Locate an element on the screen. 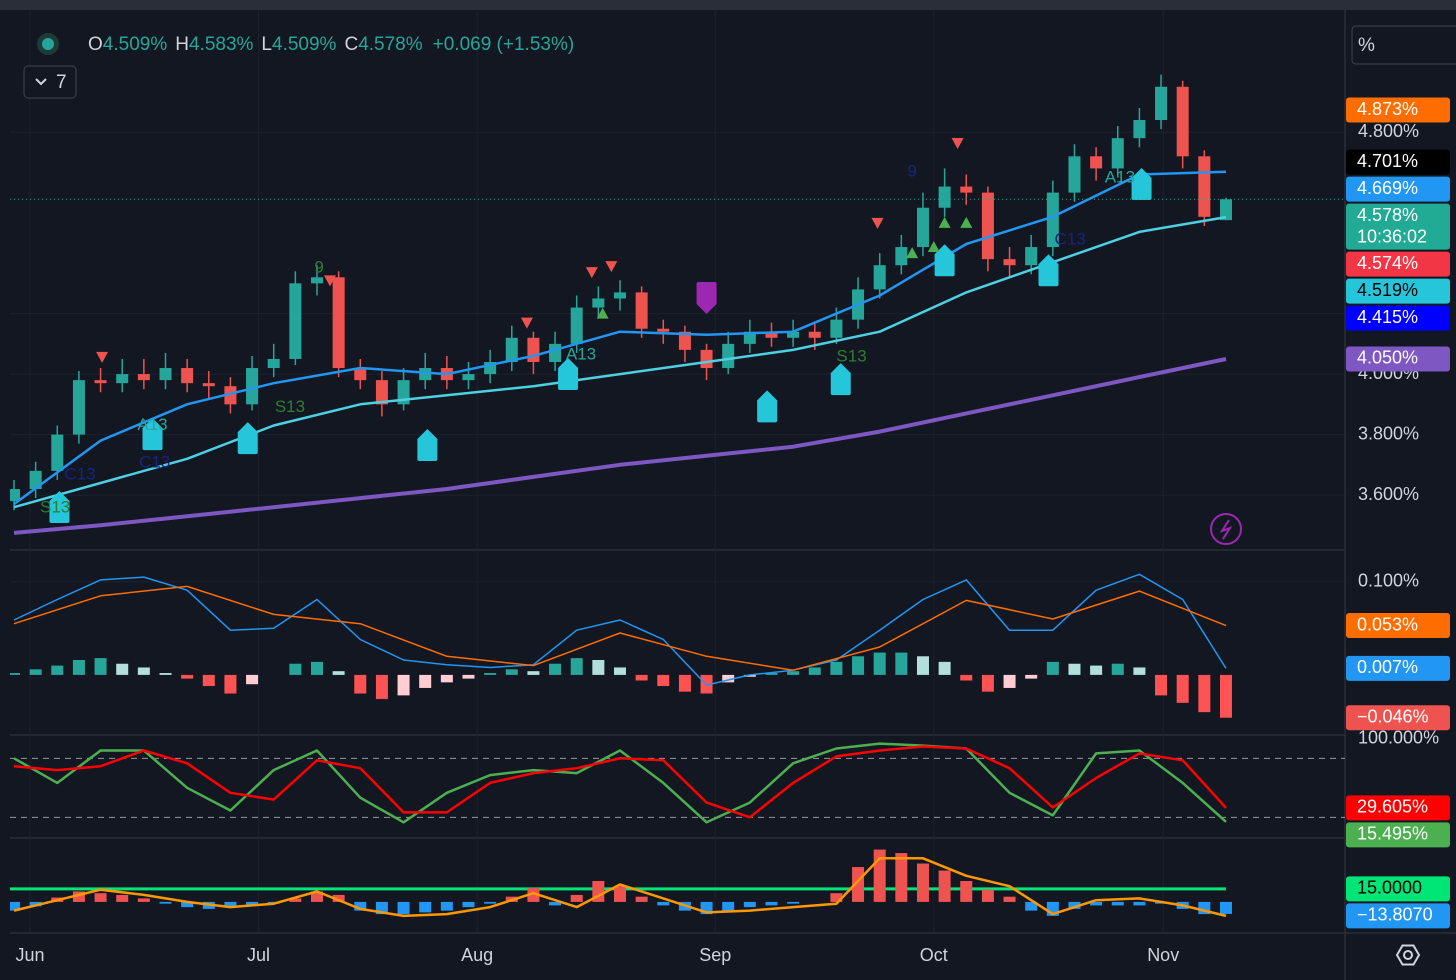 The width and height of the screenshot is (1456, 980). toggle-box is located at coordinates (50, 82).